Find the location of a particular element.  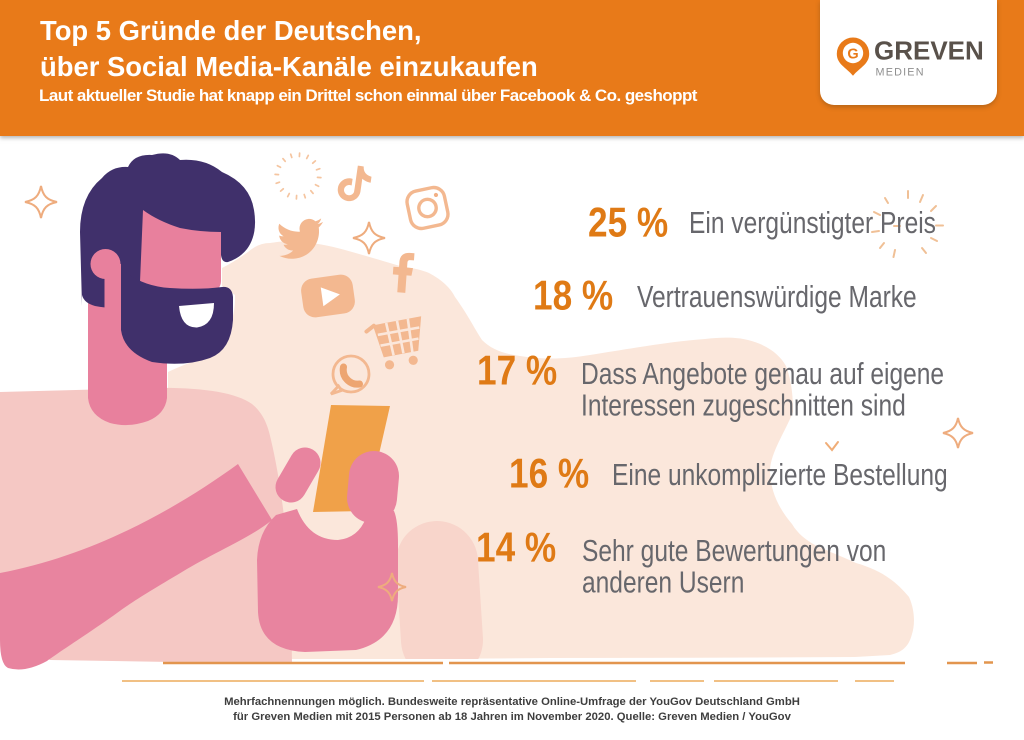

svg-text: MEDIEN is located at coordinates (900, 73).